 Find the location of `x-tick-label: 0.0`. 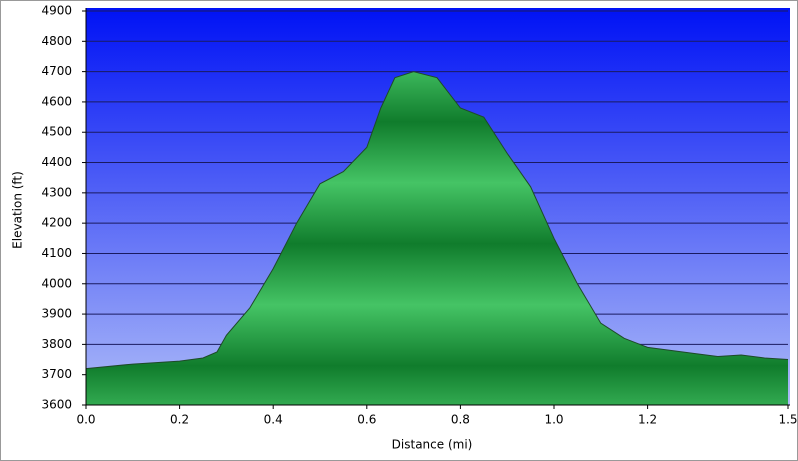

x-tick-label: 0.0 is located at coordinates (85, 420).